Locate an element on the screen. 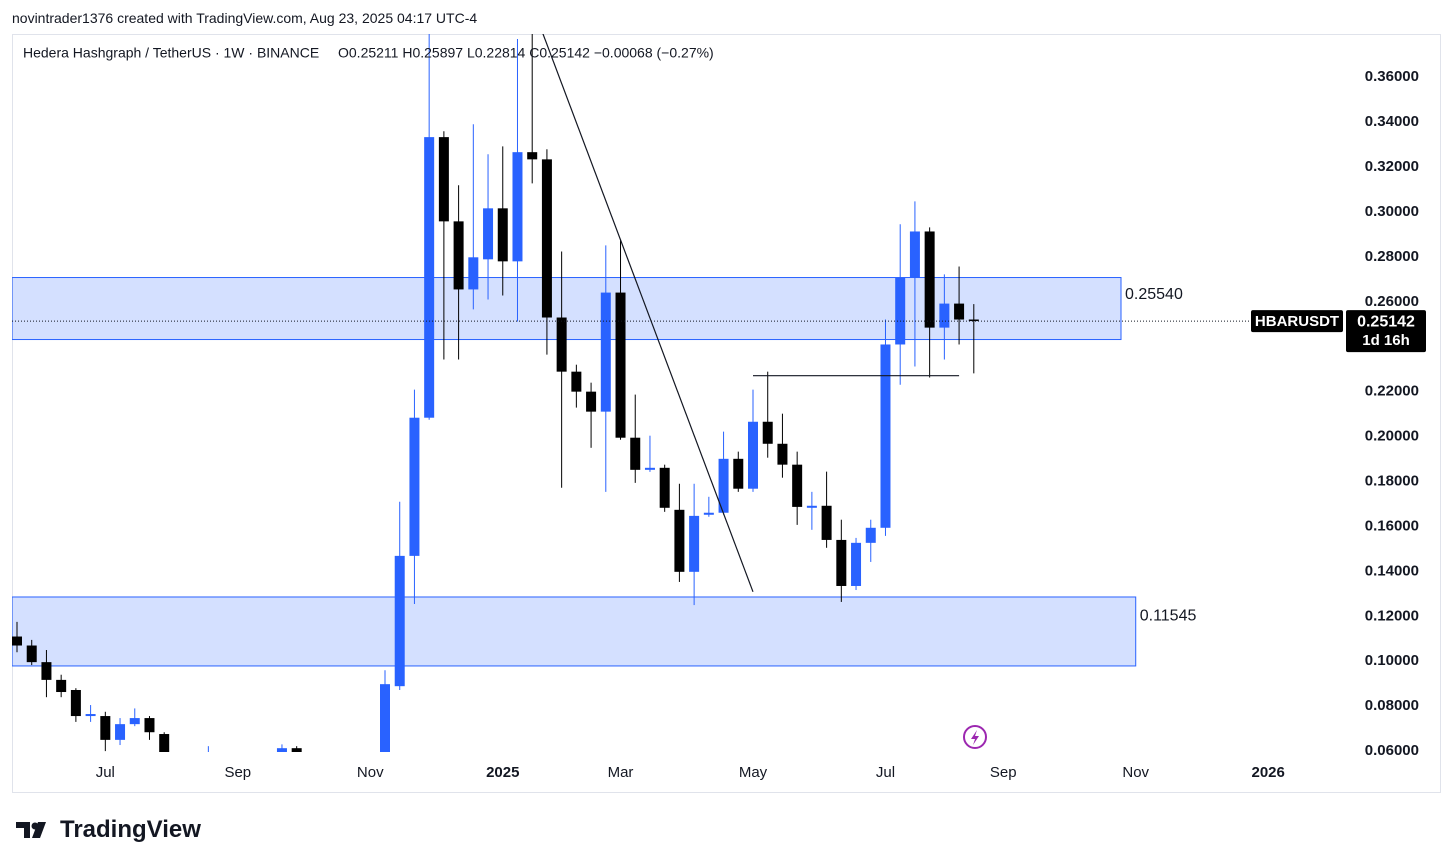 Image resolution: width=1454 pixels, height=868 pixels. y-tick-label: 0.20000 is located at coordinates (1392, 436).